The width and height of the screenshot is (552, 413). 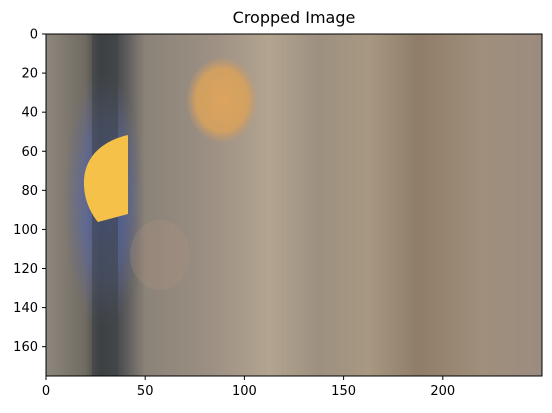 What do you see at coordinates (29, 152) in the screenshot?
I see `y-tick-label: 60` at bounding box center [29, 152].